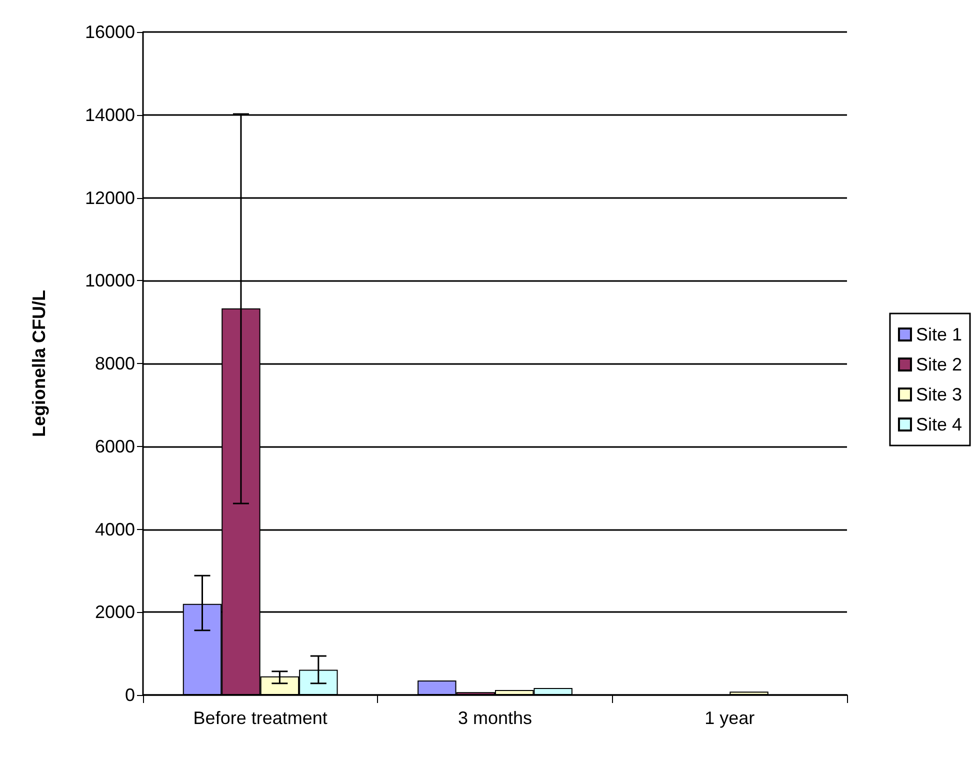 The width and height of the screenshot is (980, 759). I want to click on legend-label: Site 4, so click(939, 424).